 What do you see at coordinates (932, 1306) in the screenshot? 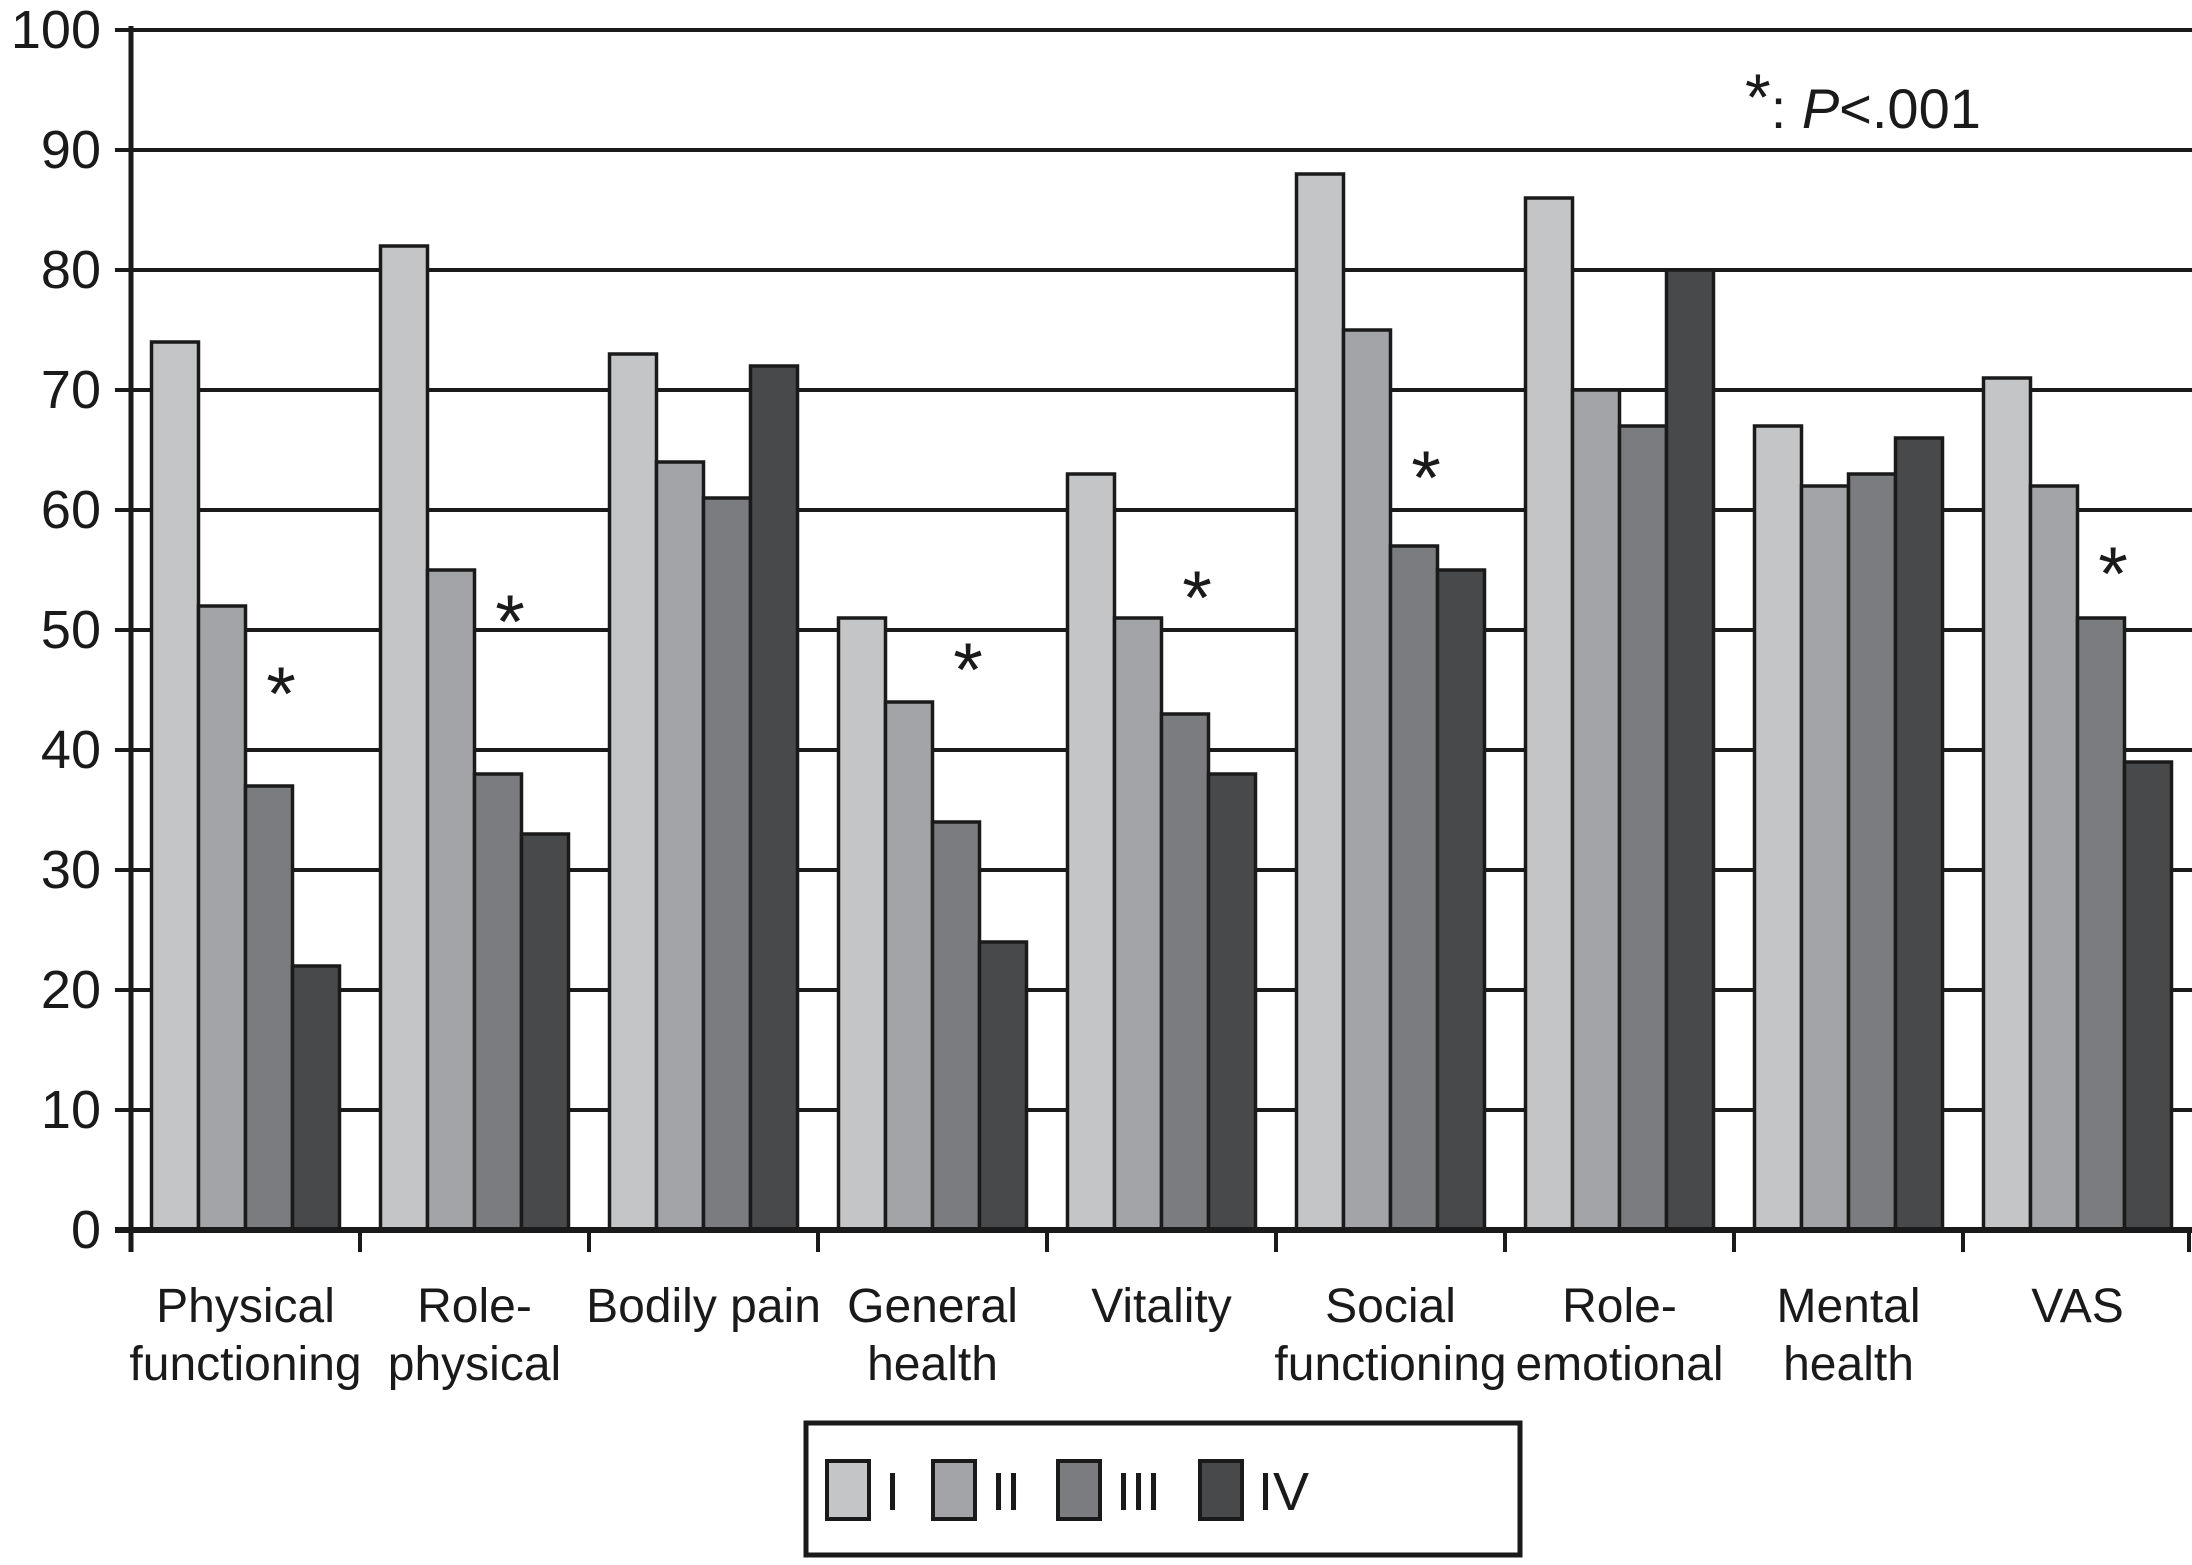
I see `x-axis-label: General` at bounding box center [932, 1306].